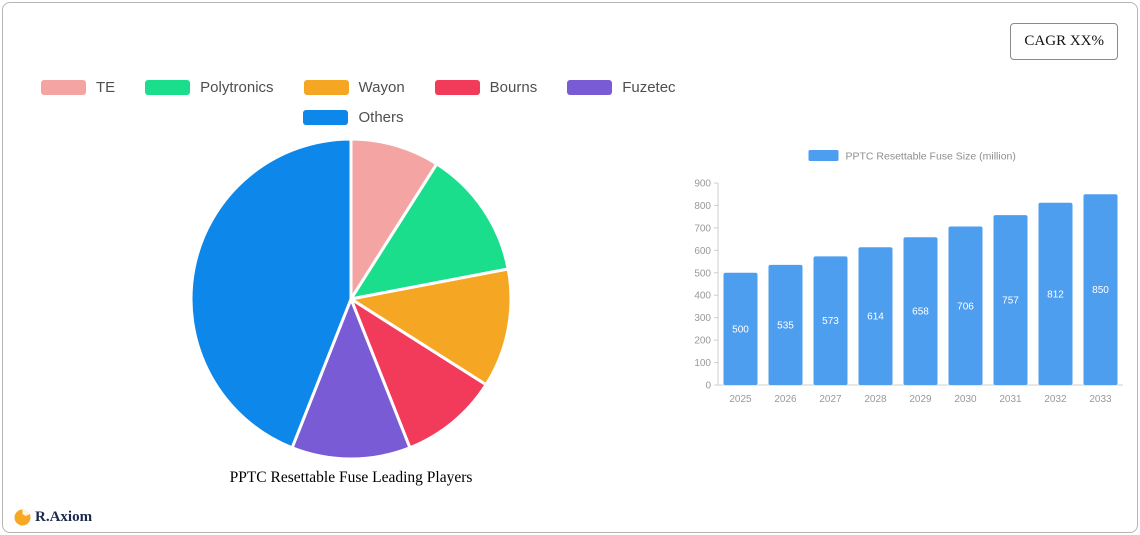  Describe the element at coordinates (1010, 399) in the screenshot. I see `x-axis-tick-label: 2031` at that location.